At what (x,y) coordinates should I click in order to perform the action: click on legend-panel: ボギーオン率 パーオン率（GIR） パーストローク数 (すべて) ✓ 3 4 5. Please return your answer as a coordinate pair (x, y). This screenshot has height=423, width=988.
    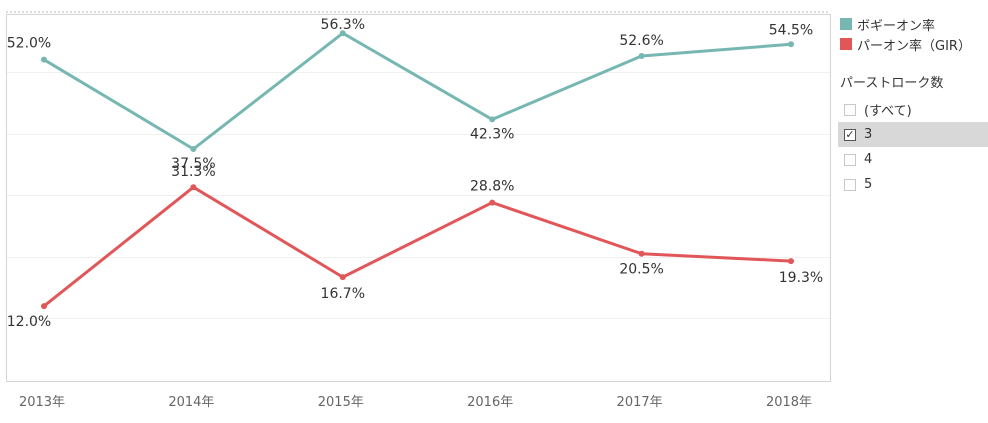
    Looking at the image, I should click on (913, 105).